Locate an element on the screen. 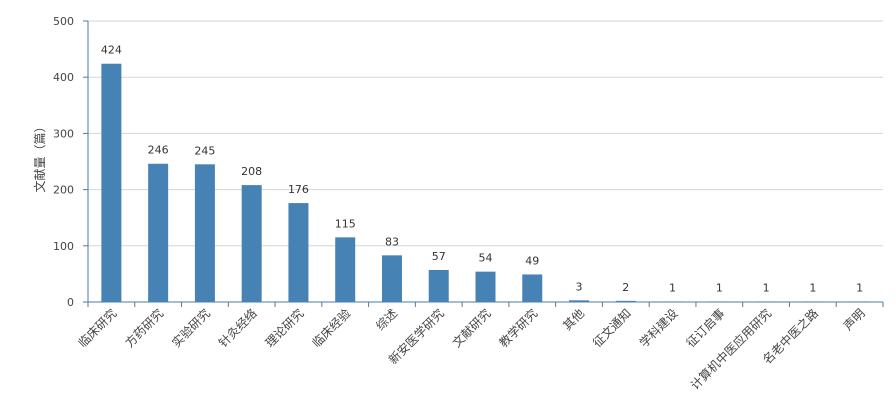 The height and width of the screenshot is (401, 896). data-label: 208 is located at coordinates (251, 171).